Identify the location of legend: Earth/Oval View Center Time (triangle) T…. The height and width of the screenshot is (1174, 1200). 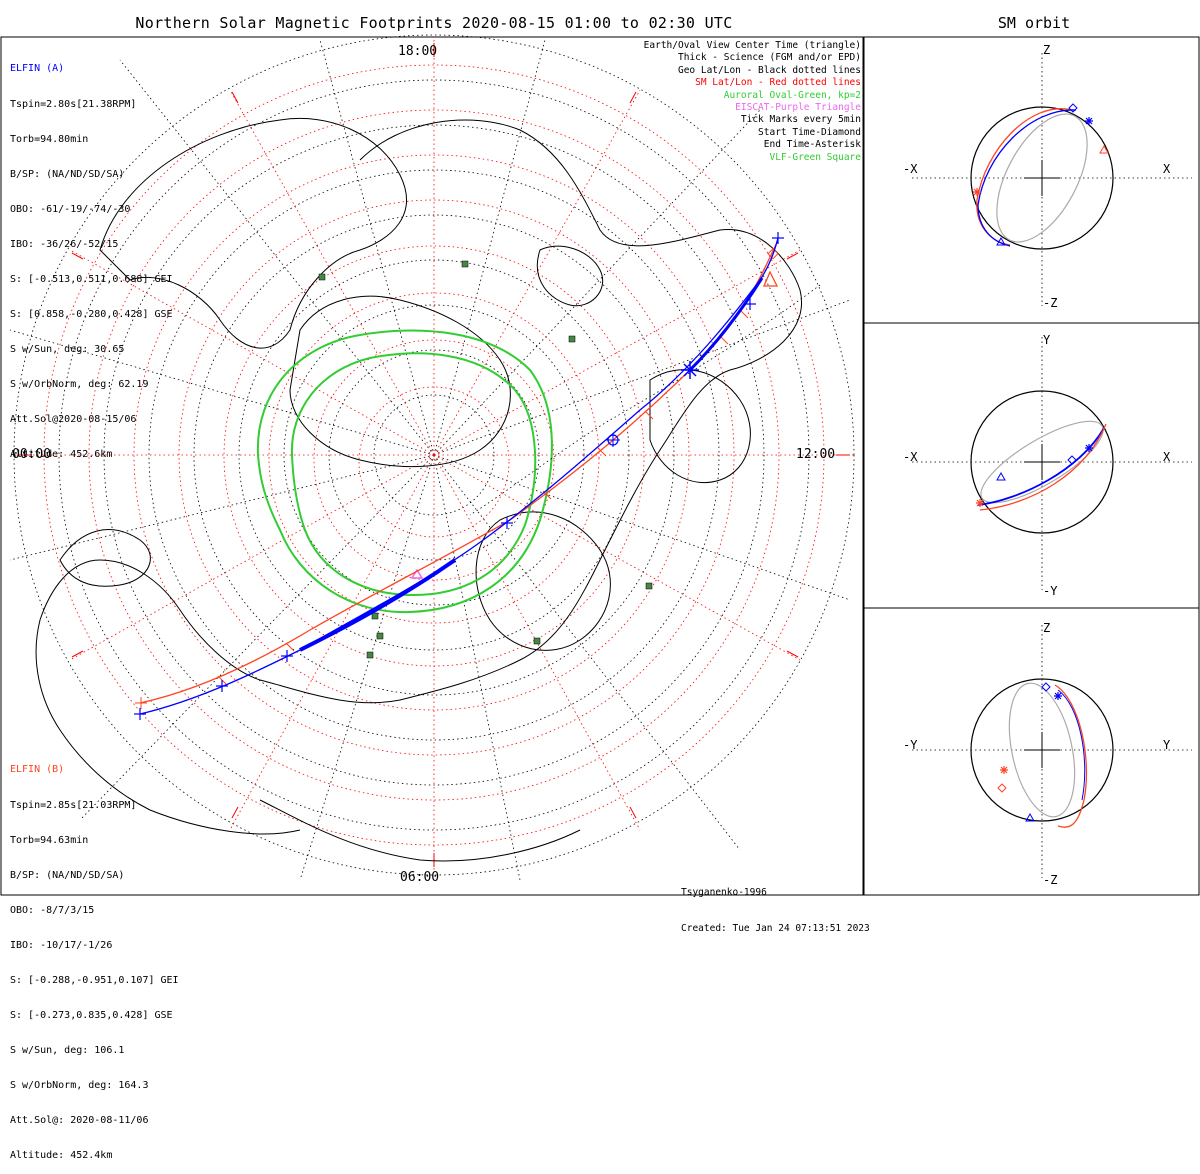
(752, 102).